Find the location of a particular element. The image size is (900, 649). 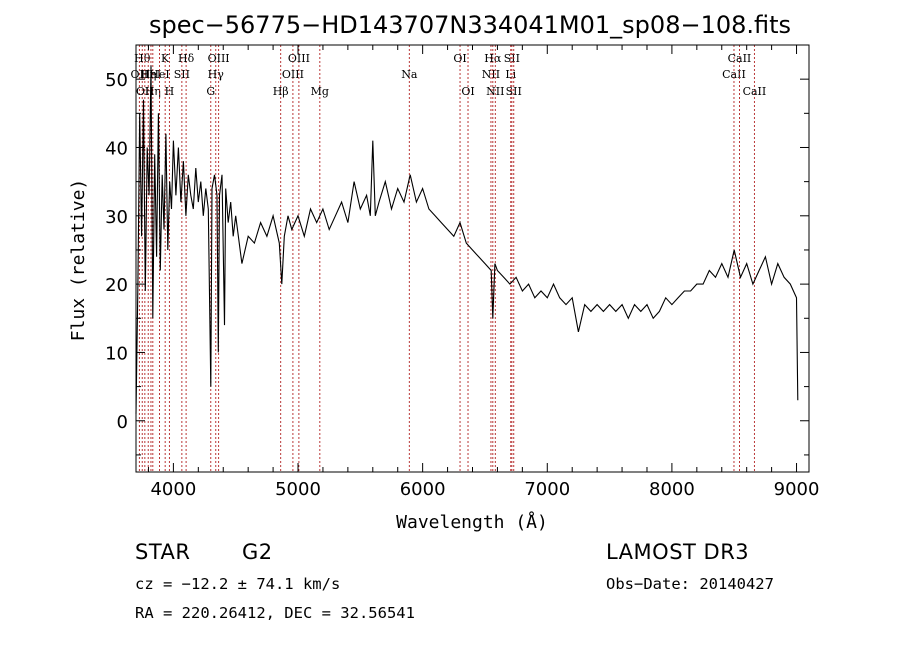

spectral-line-label-23: NII is located at coordinates (495, 91).